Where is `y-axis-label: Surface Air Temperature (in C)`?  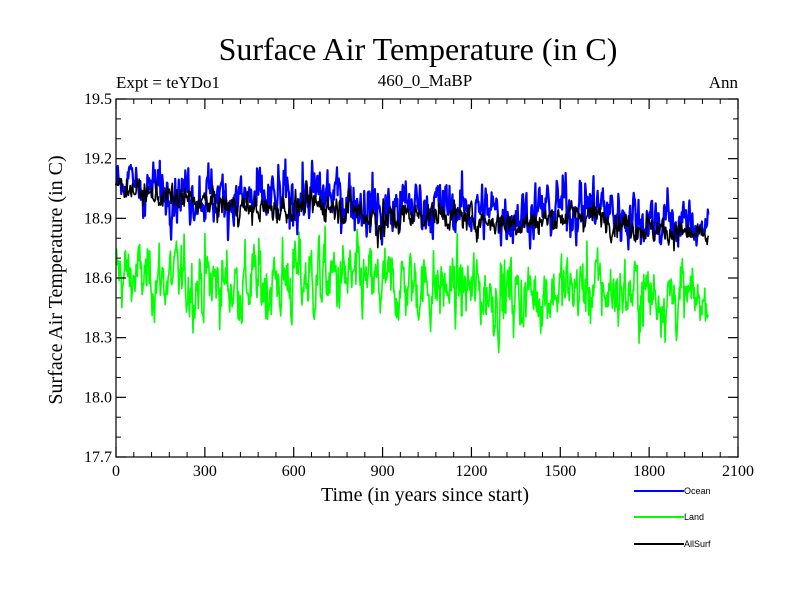 y-axis-label: Surface Air Temperature (in C) is located at coordinates (56, 279).